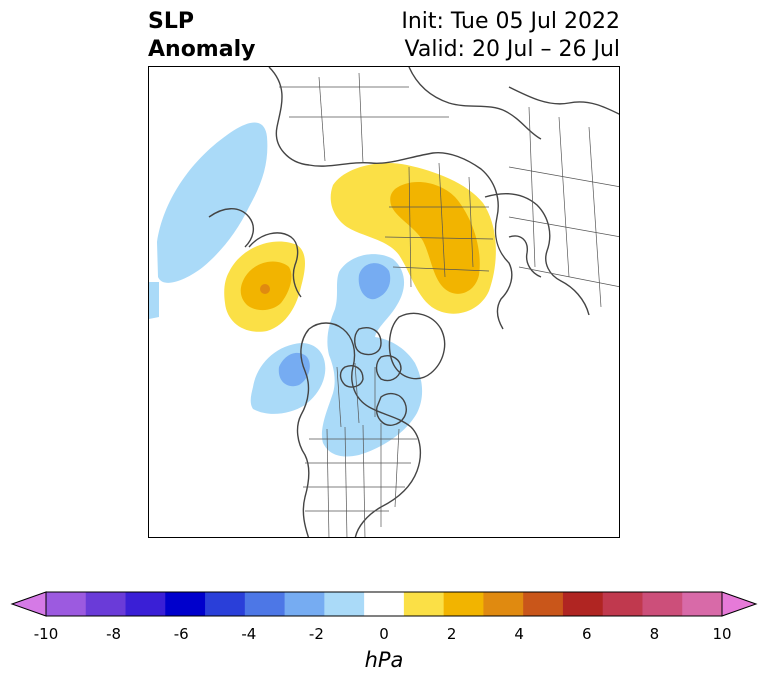 This screenshot has height=684, width=768. I want to click on colorbar-bins, so click(384, 604).